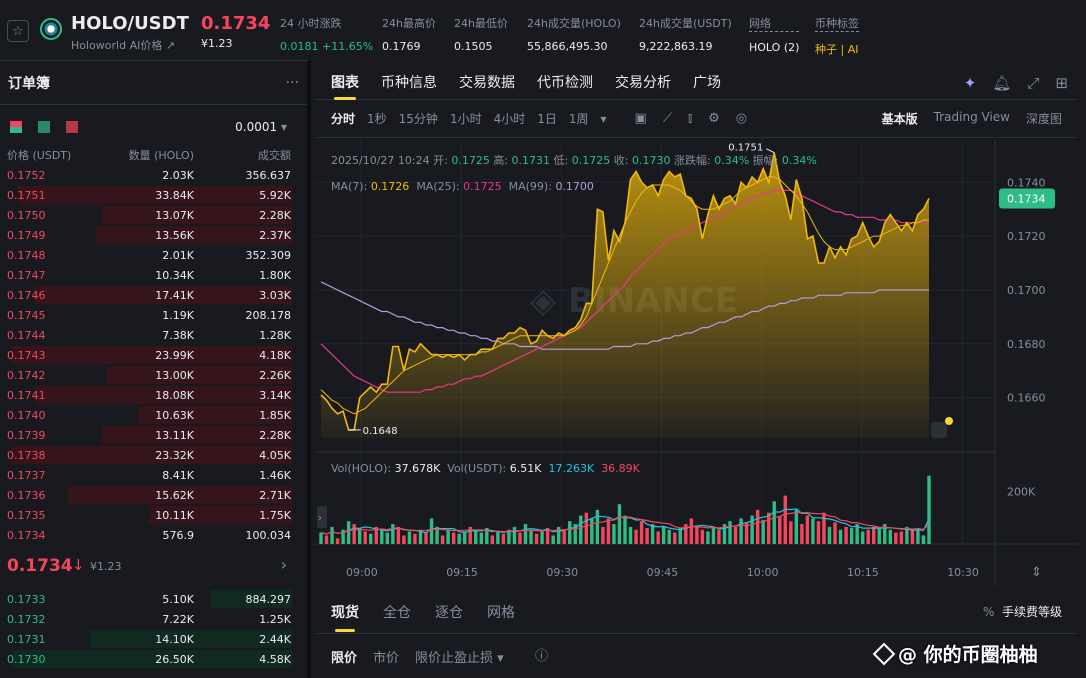  Describe the element at coordinates (345, 82) in the screenshot. I see `chart-tab: 图表` at that location.